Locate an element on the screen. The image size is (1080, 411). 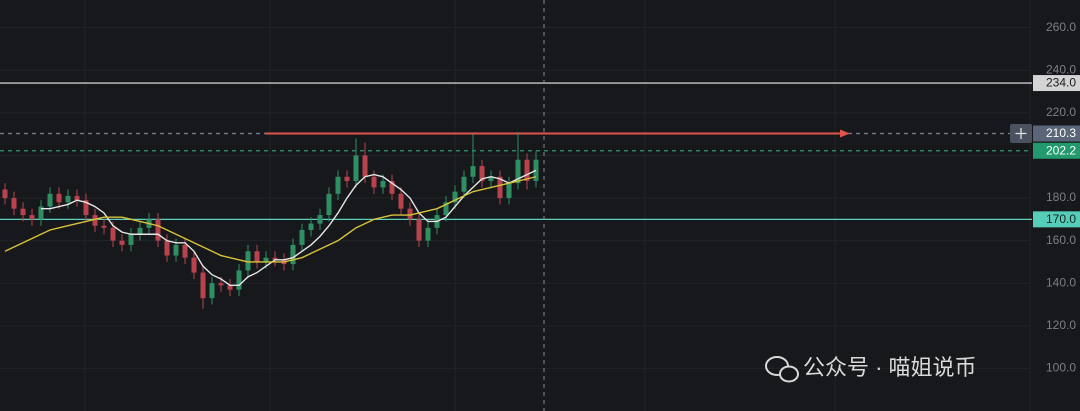
y-tick-label: 180.0 is located at coordinates (1061, 197).